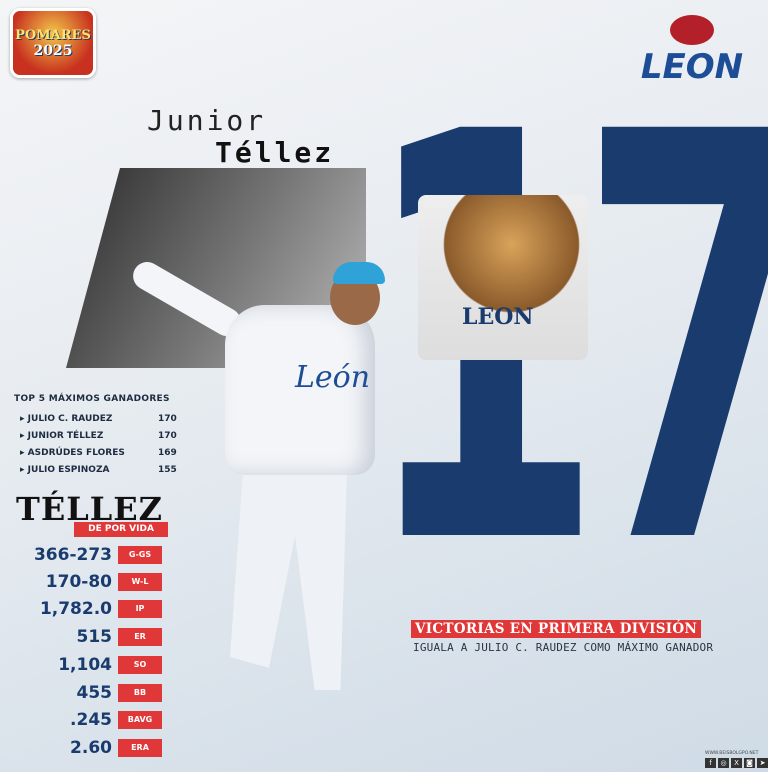 The width and height of the screenshot is (768, 772). What do you see at coordinates (692, 67) in the screenshot?
I see `team-logo-text: LEON` at bounding box center [692, 67].